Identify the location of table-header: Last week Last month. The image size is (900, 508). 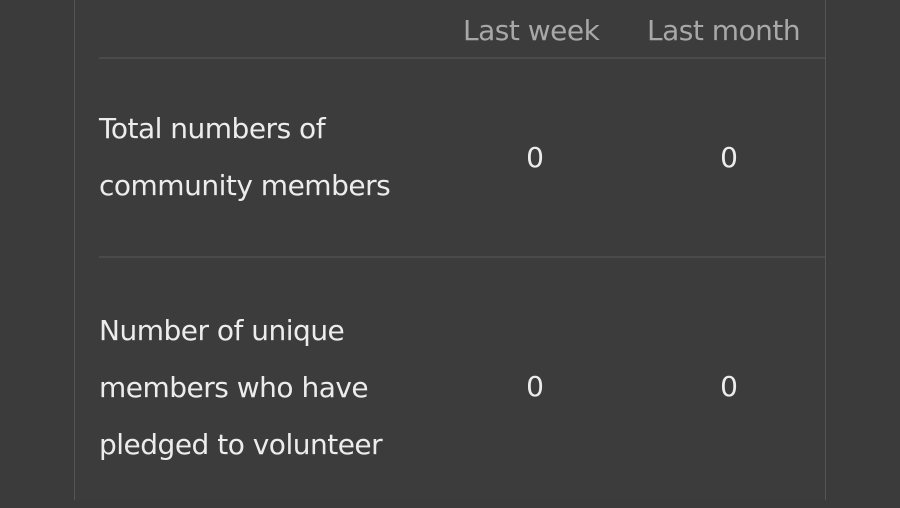
(462, 29).